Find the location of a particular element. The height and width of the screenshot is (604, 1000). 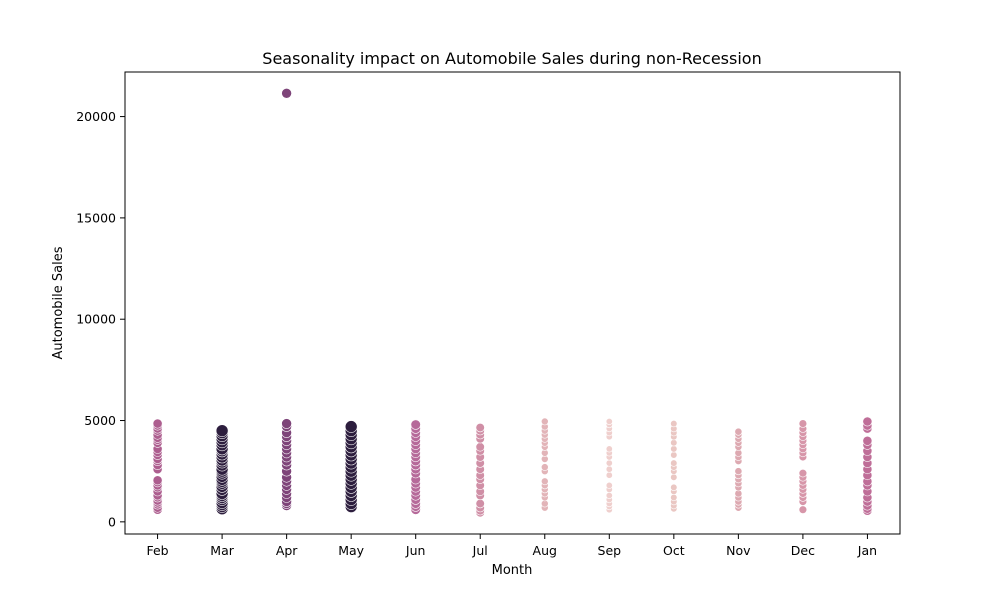

x-tick-label: Mar is located at coordinates (222, 550).